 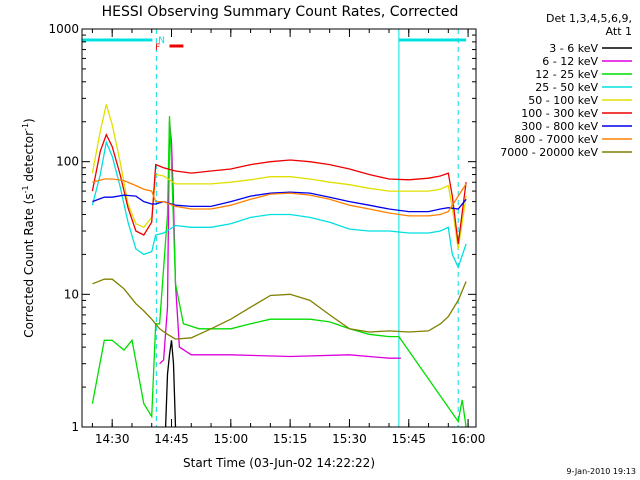 I want to click on y-tick-label: 10, so click(x=71, y=294).